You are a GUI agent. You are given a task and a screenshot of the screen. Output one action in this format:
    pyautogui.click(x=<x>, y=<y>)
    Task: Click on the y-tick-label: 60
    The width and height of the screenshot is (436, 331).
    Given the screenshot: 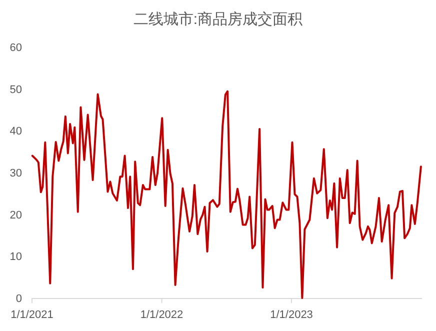 What is the action you would take?
    pyautogui.click(x=16, y=48)
    